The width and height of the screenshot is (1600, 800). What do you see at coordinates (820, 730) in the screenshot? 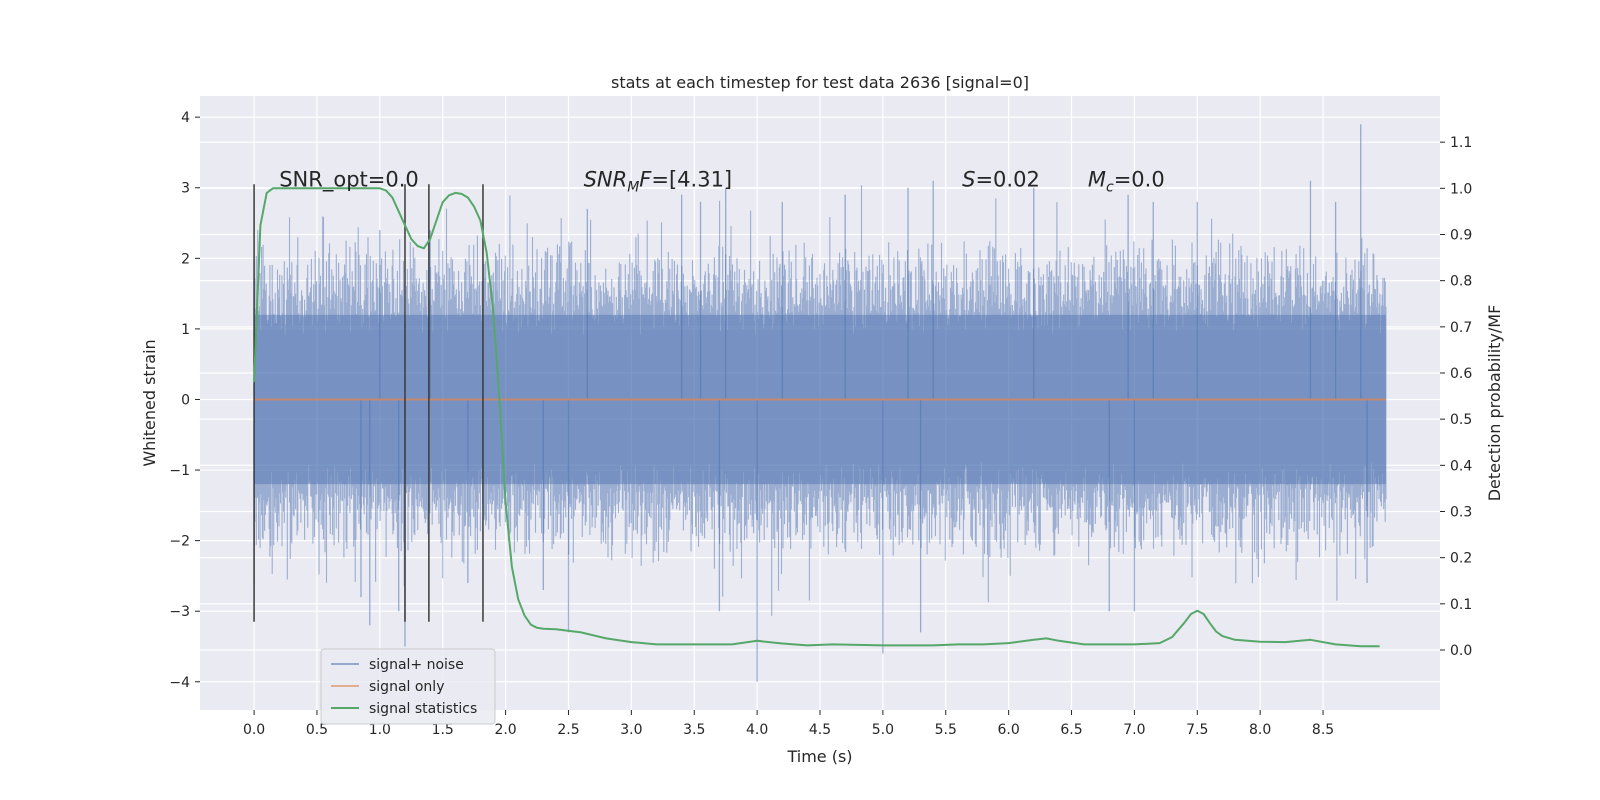
I see `x-tick-label: 4.5` at bounding box center [820, 730].